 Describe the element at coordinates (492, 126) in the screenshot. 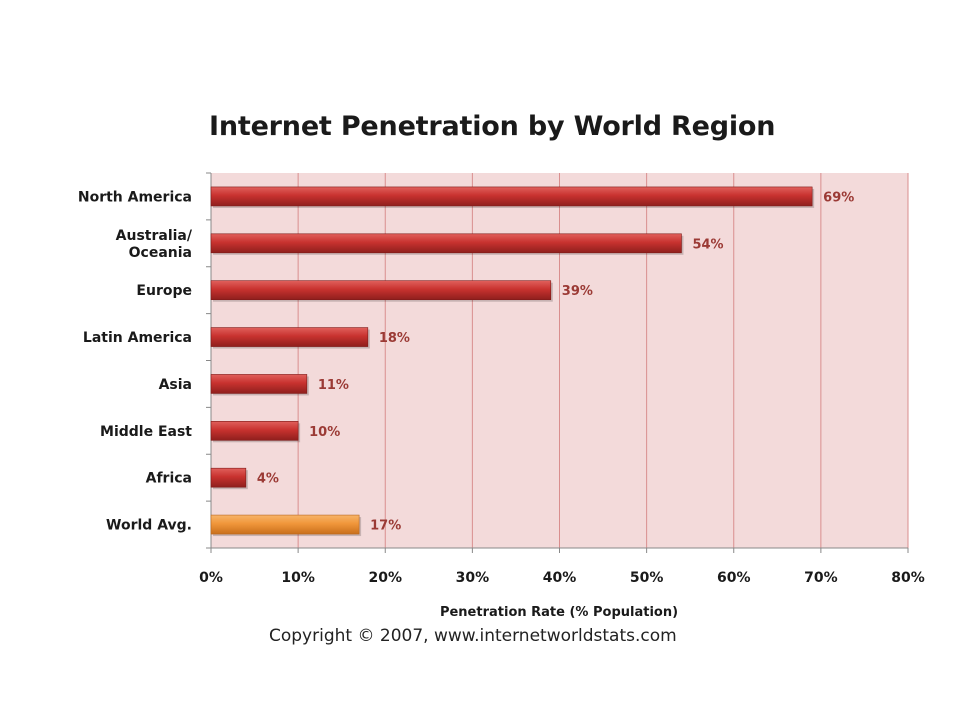

I see `chart-title: Internet Penetration by World Region` at that location.